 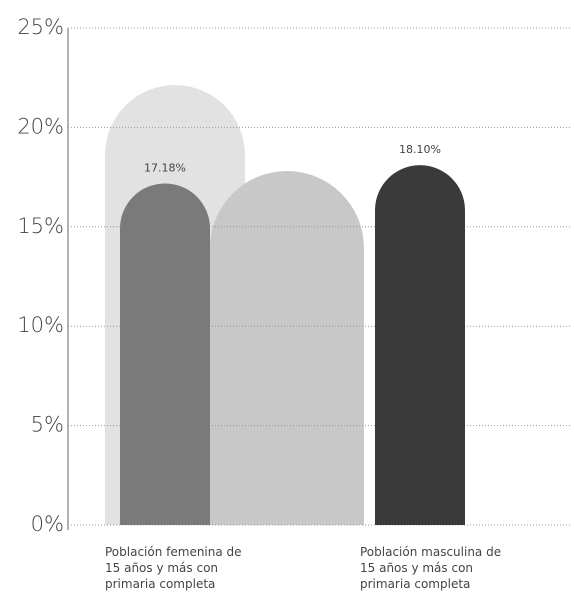 I want to click on y-tick-label: 15%, so click(x=40, y=226).